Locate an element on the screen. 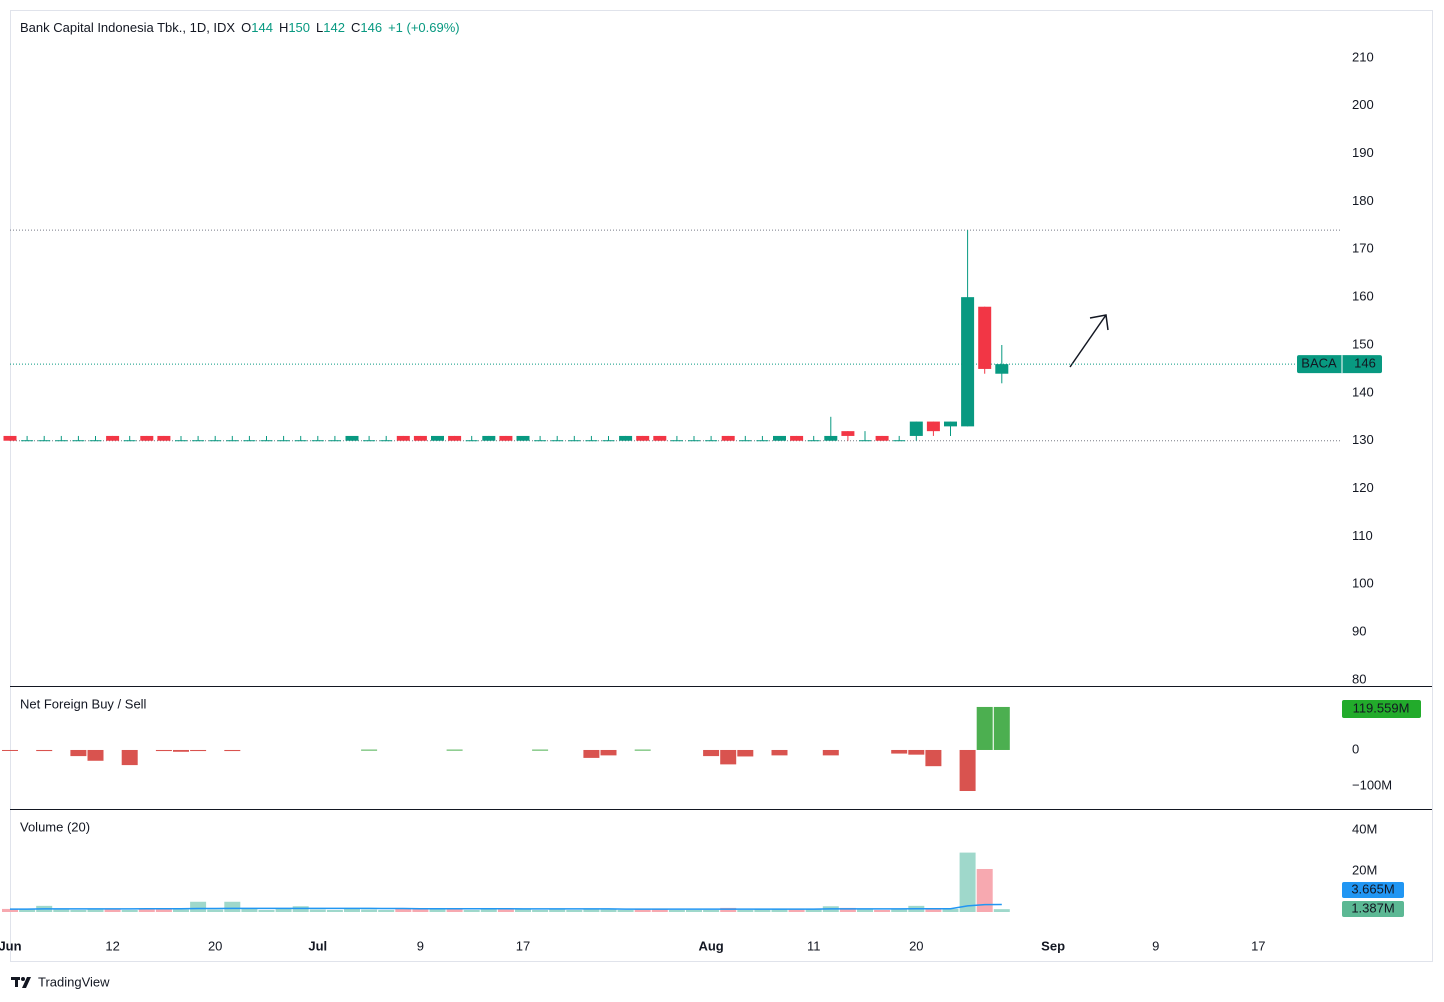 Image resolution: width=1444 pixels, height=1002 pixels. value-tag: 1.387M is located at coordinates (1372, 907).